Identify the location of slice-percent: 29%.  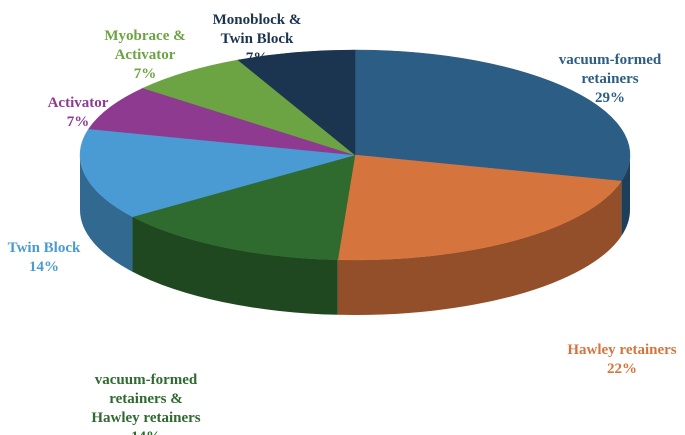
(610, 98).